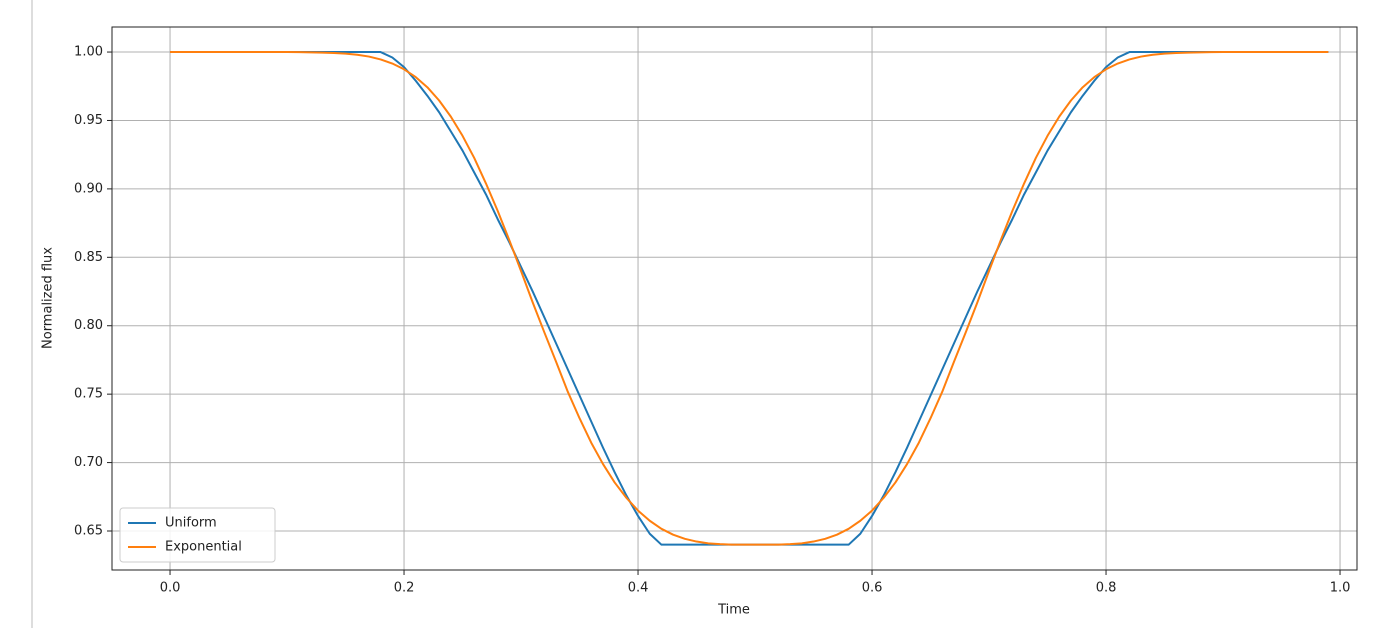  Describe the element at coordinates (88, 530) in the screenshot. I see `y-tick-label: 0.65` at that location.